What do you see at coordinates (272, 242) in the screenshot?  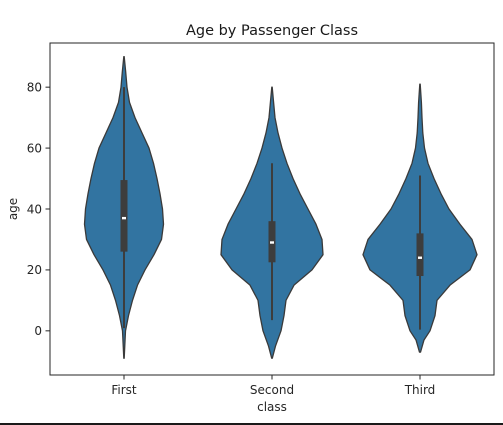 I see `median-mark-second` at bounding box center [272, 242].